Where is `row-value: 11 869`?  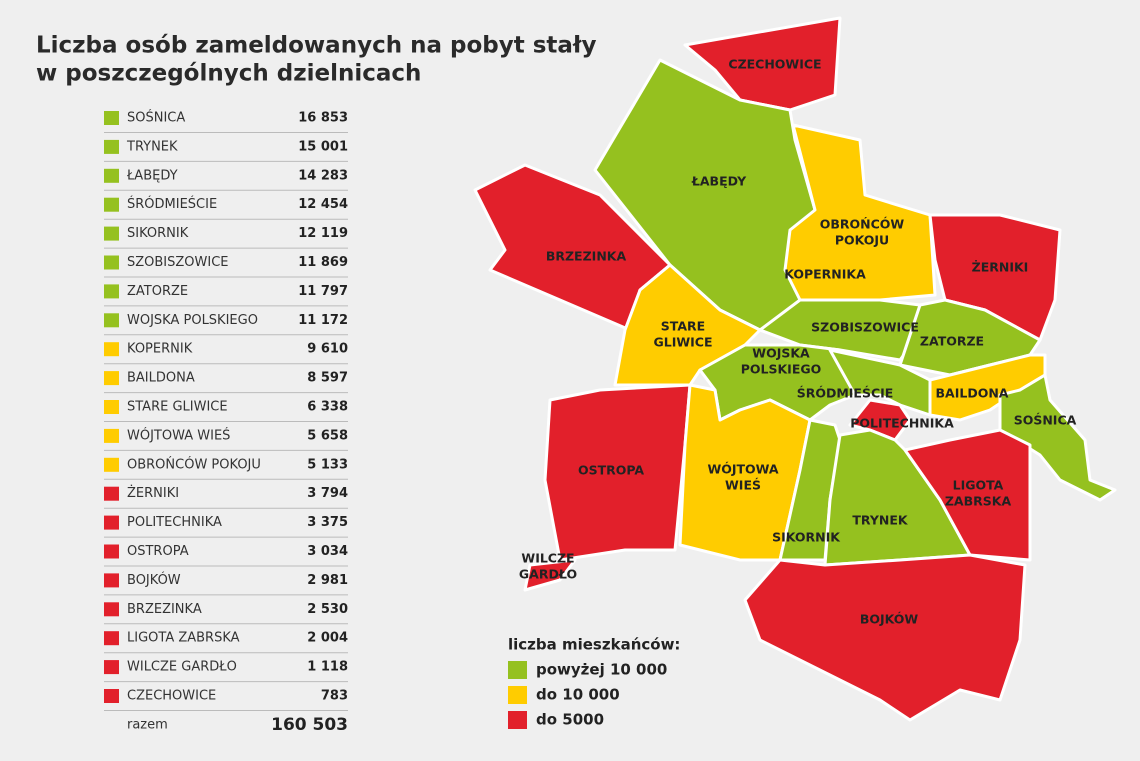 row-value: 11 869 is located at coordinates (323, 262).